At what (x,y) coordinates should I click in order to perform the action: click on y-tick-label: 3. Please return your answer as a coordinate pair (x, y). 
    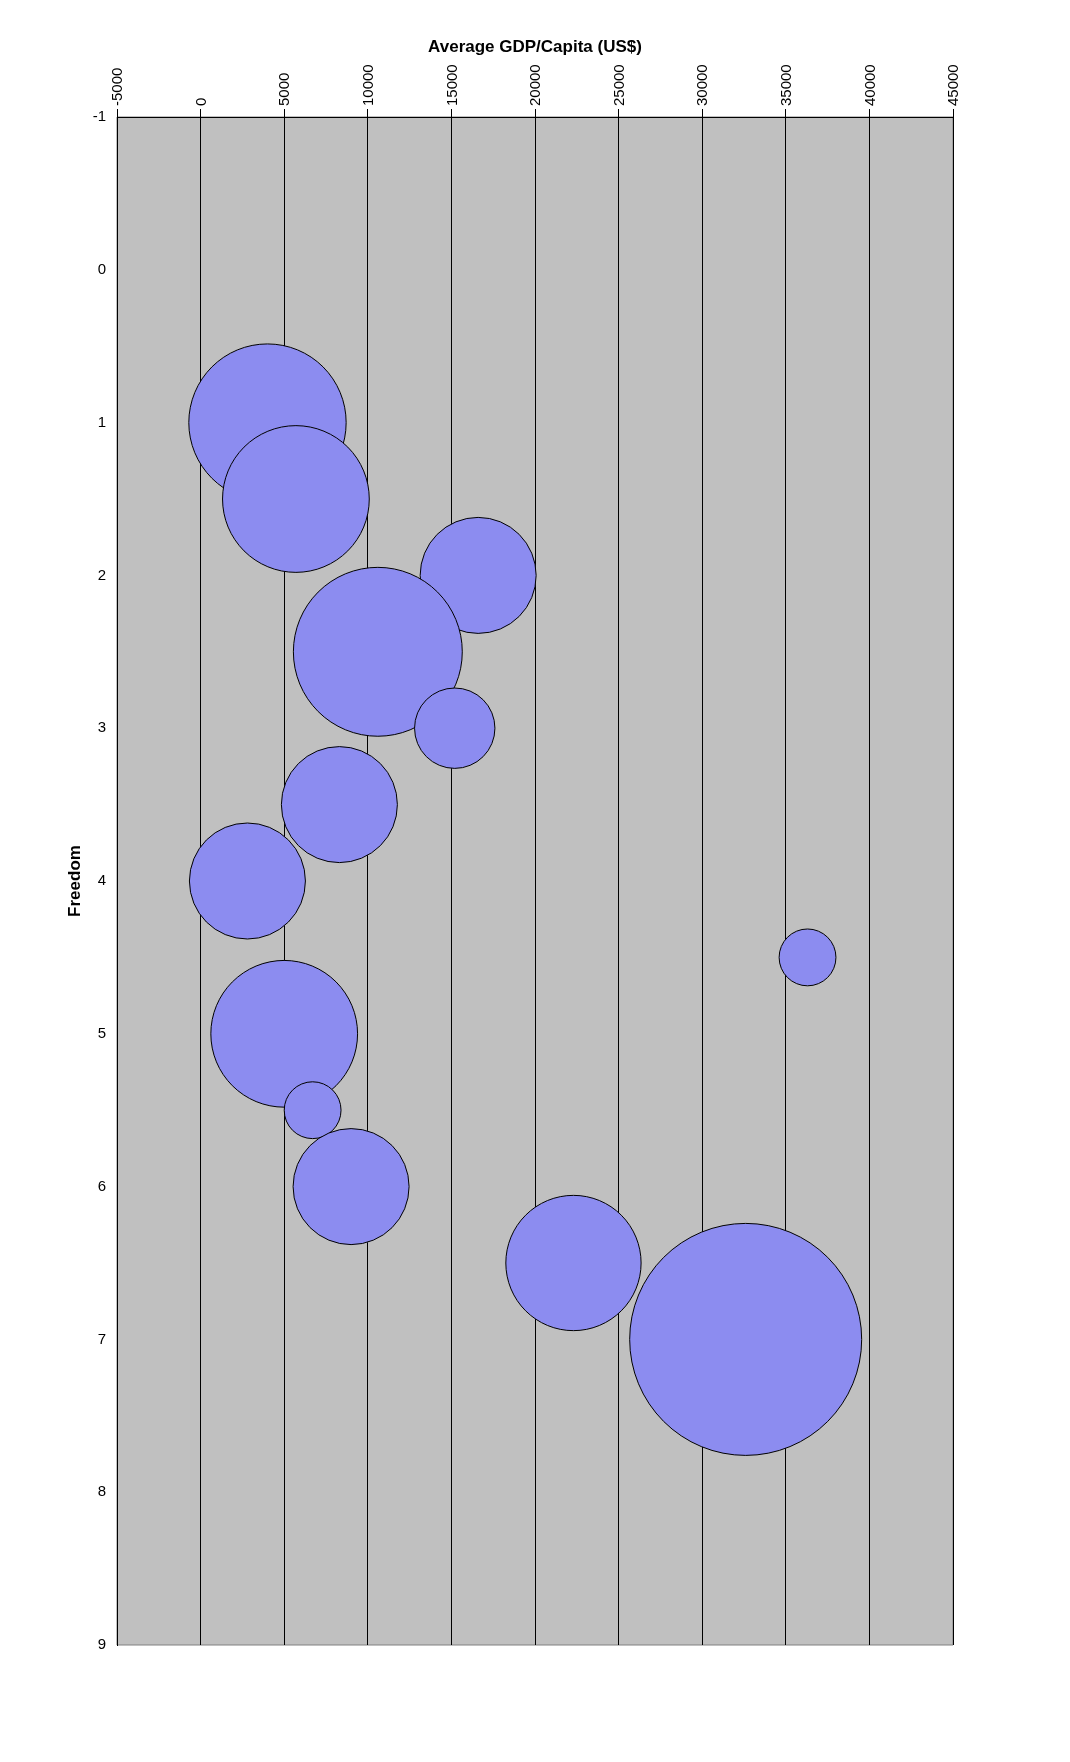
    Looking at the image, I should click on (101, 727).